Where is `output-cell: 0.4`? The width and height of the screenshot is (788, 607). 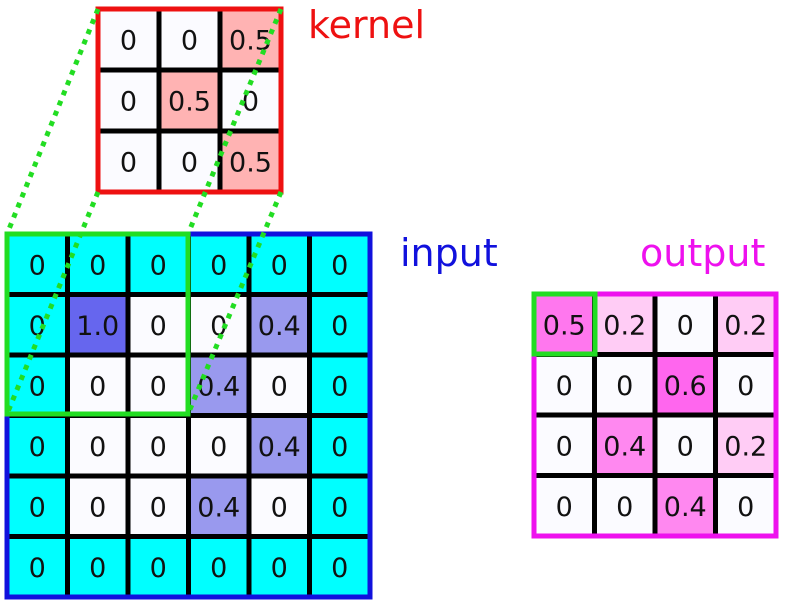
output-cell: 0.4 is located at coordinates (685, 505).